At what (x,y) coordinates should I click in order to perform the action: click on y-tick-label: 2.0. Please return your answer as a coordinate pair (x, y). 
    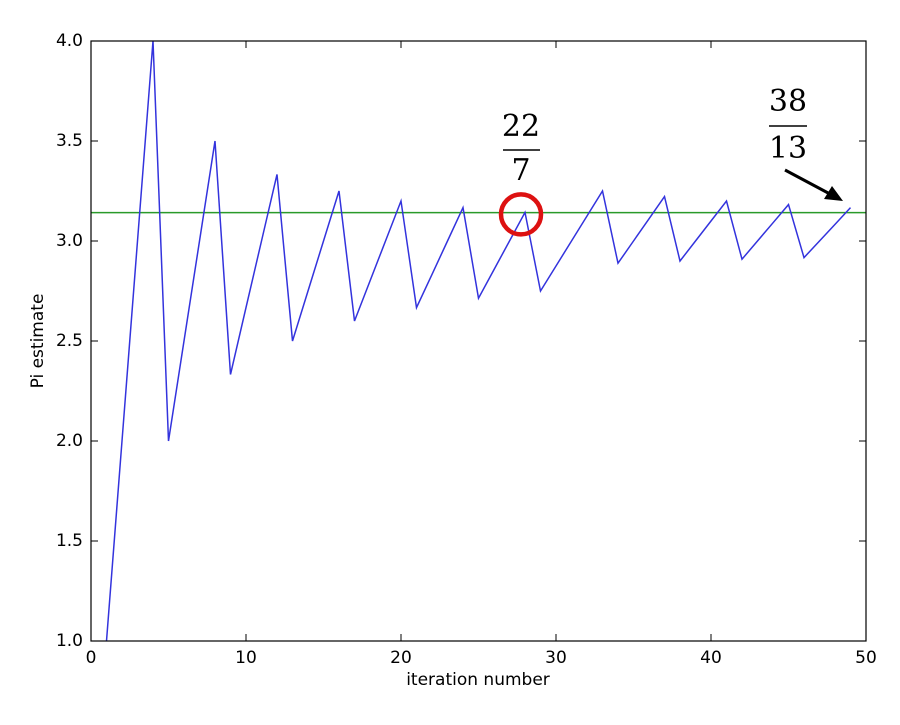
    Looking at the image, I should click on (69, 441).